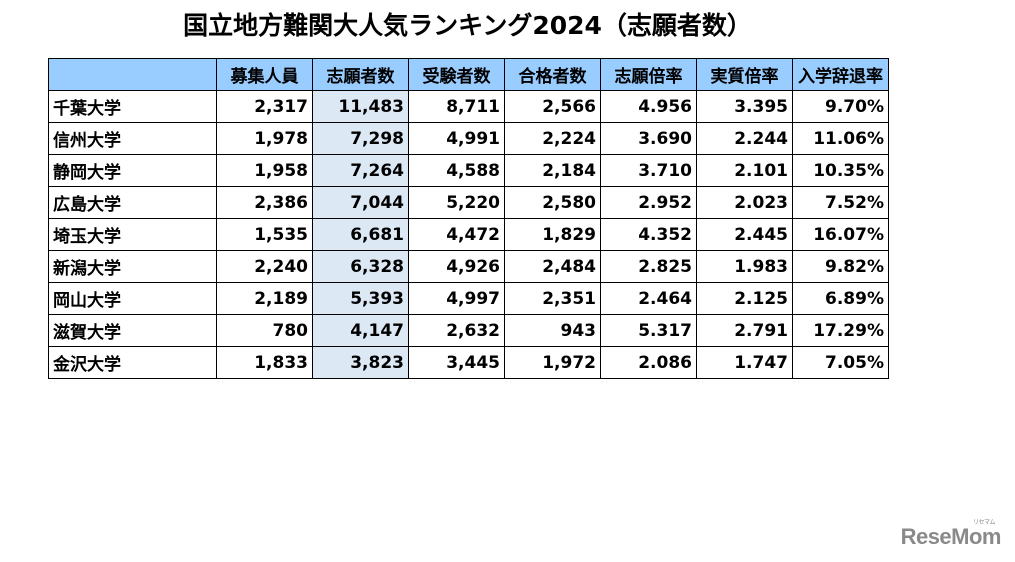  Describe the element at coordinates (552, 266) in the screenshot. I see `value-cell: 2,484` at that location.